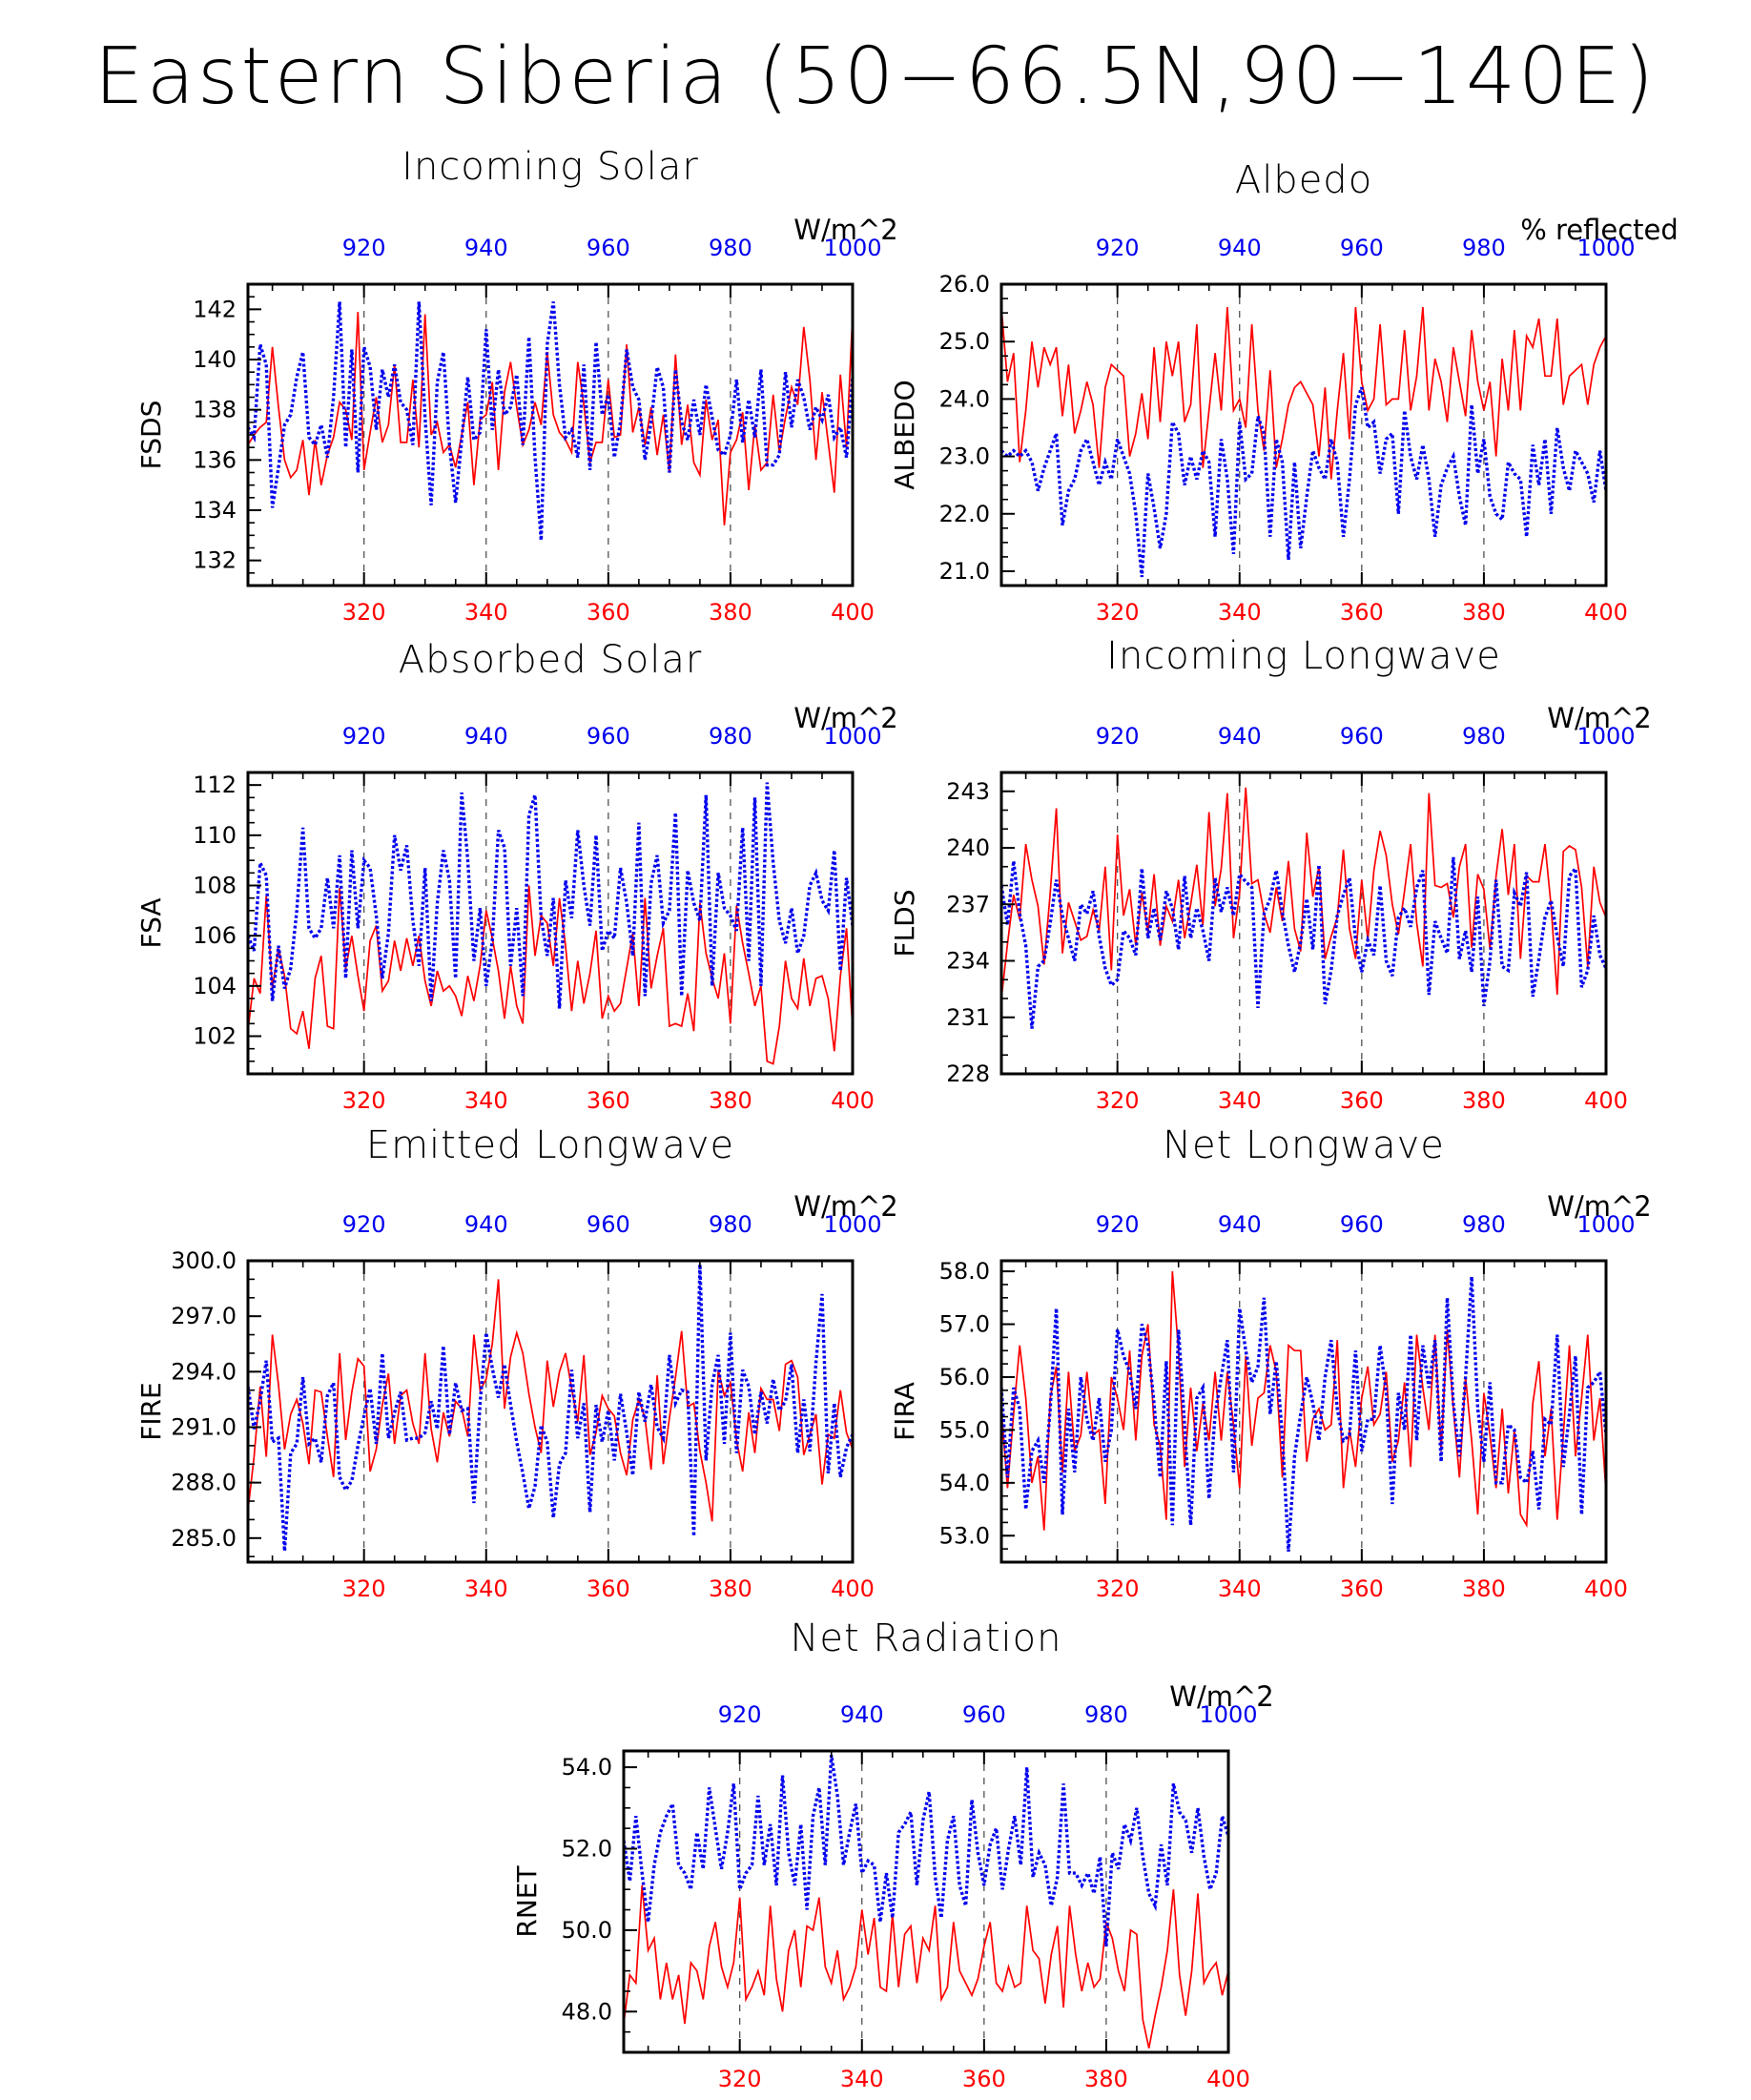  What do you see at coordinates (1599, 230) in the screenshot?
I see `units-label: % reflected` at bounding box center [1599, 230].